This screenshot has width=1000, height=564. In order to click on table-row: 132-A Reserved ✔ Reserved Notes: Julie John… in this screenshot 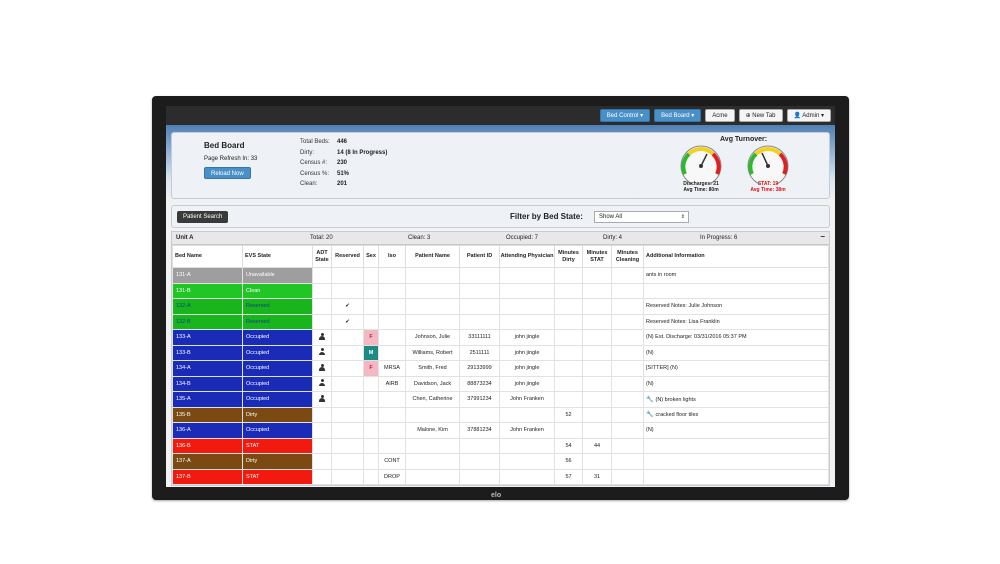, I will do `click(500, 306)`.